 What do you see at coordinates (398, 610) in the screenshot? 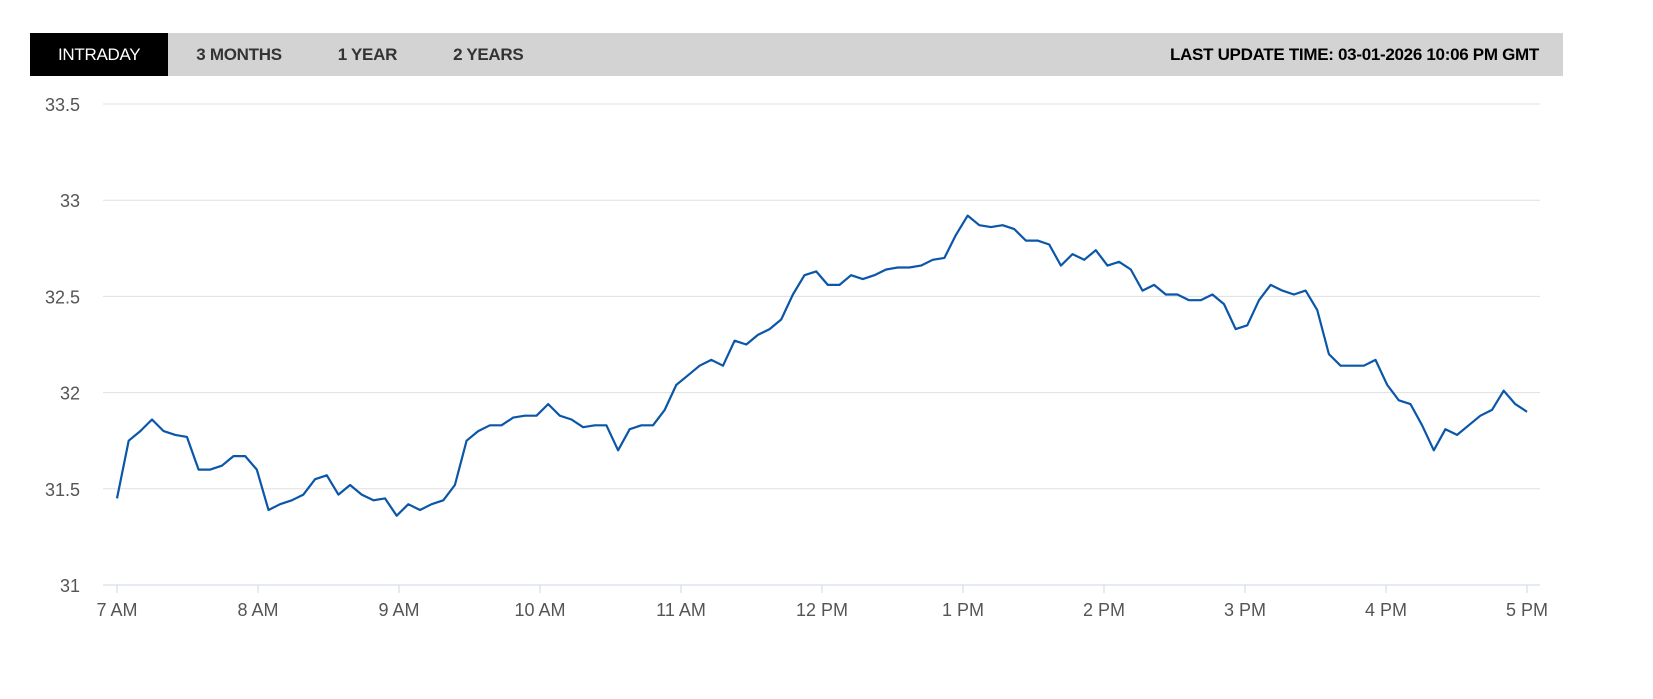
I see `x-tick-label: 9 AM` at bounding box center [398, 610].